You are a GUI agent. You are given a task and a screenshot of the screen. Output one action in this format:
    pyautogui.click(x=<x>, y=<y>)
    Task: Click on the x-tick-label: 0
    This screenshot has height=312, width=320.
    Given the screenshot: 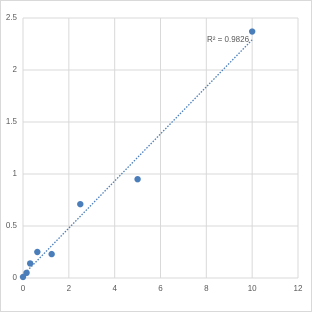 What is the action you would take?
    pyautogui.click(x=23, y=288)
    